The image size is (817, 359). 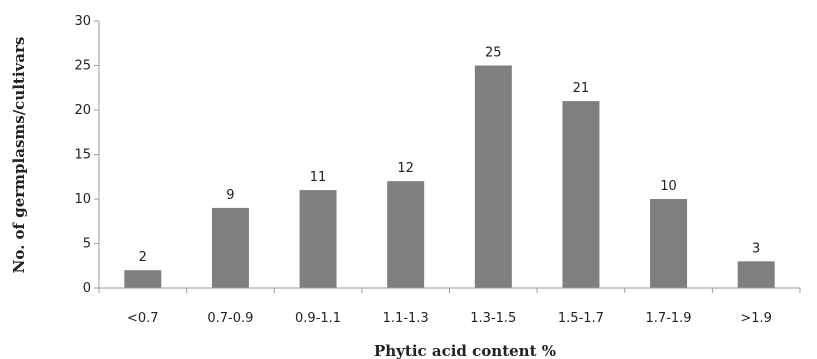 What do you see at coordinates (493, 53) in the screenshot?
I see `data-label: 25` at bounding box center [493, 53].